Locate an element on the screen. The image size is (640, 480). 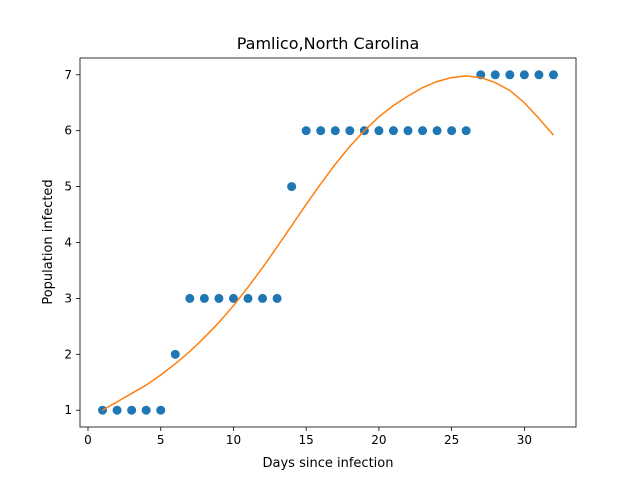
x-axis-label: Days since infection is located at coordinates (328, 463).